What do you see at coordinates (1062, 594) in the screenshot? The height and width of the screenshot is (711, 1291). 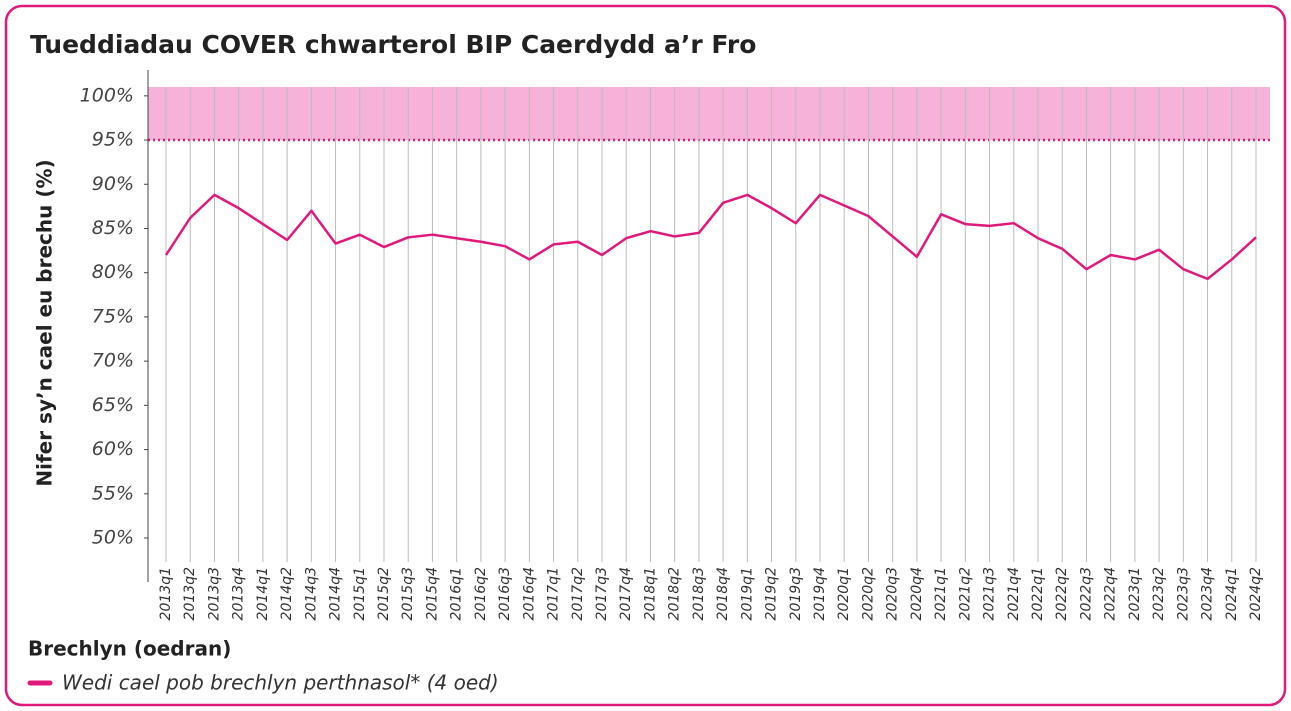 I see `x-tick-label: 2022q2` at bounding box center [1062, 594].